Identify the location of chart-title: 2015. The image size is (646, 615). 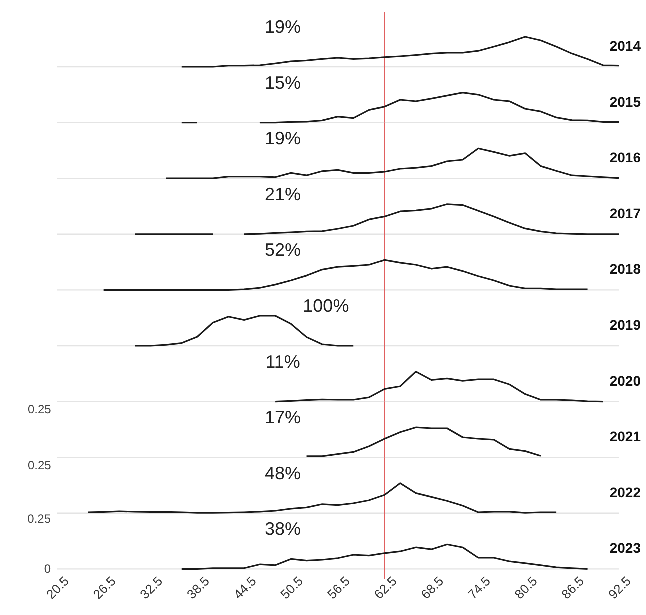
(626, 102).